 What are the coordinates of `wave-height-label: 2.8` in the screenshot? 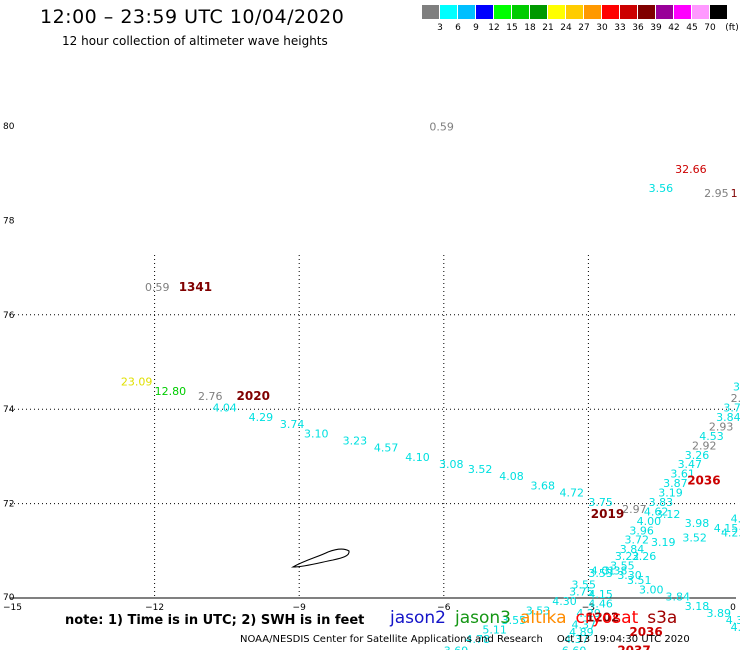 It's located at (735, 398).